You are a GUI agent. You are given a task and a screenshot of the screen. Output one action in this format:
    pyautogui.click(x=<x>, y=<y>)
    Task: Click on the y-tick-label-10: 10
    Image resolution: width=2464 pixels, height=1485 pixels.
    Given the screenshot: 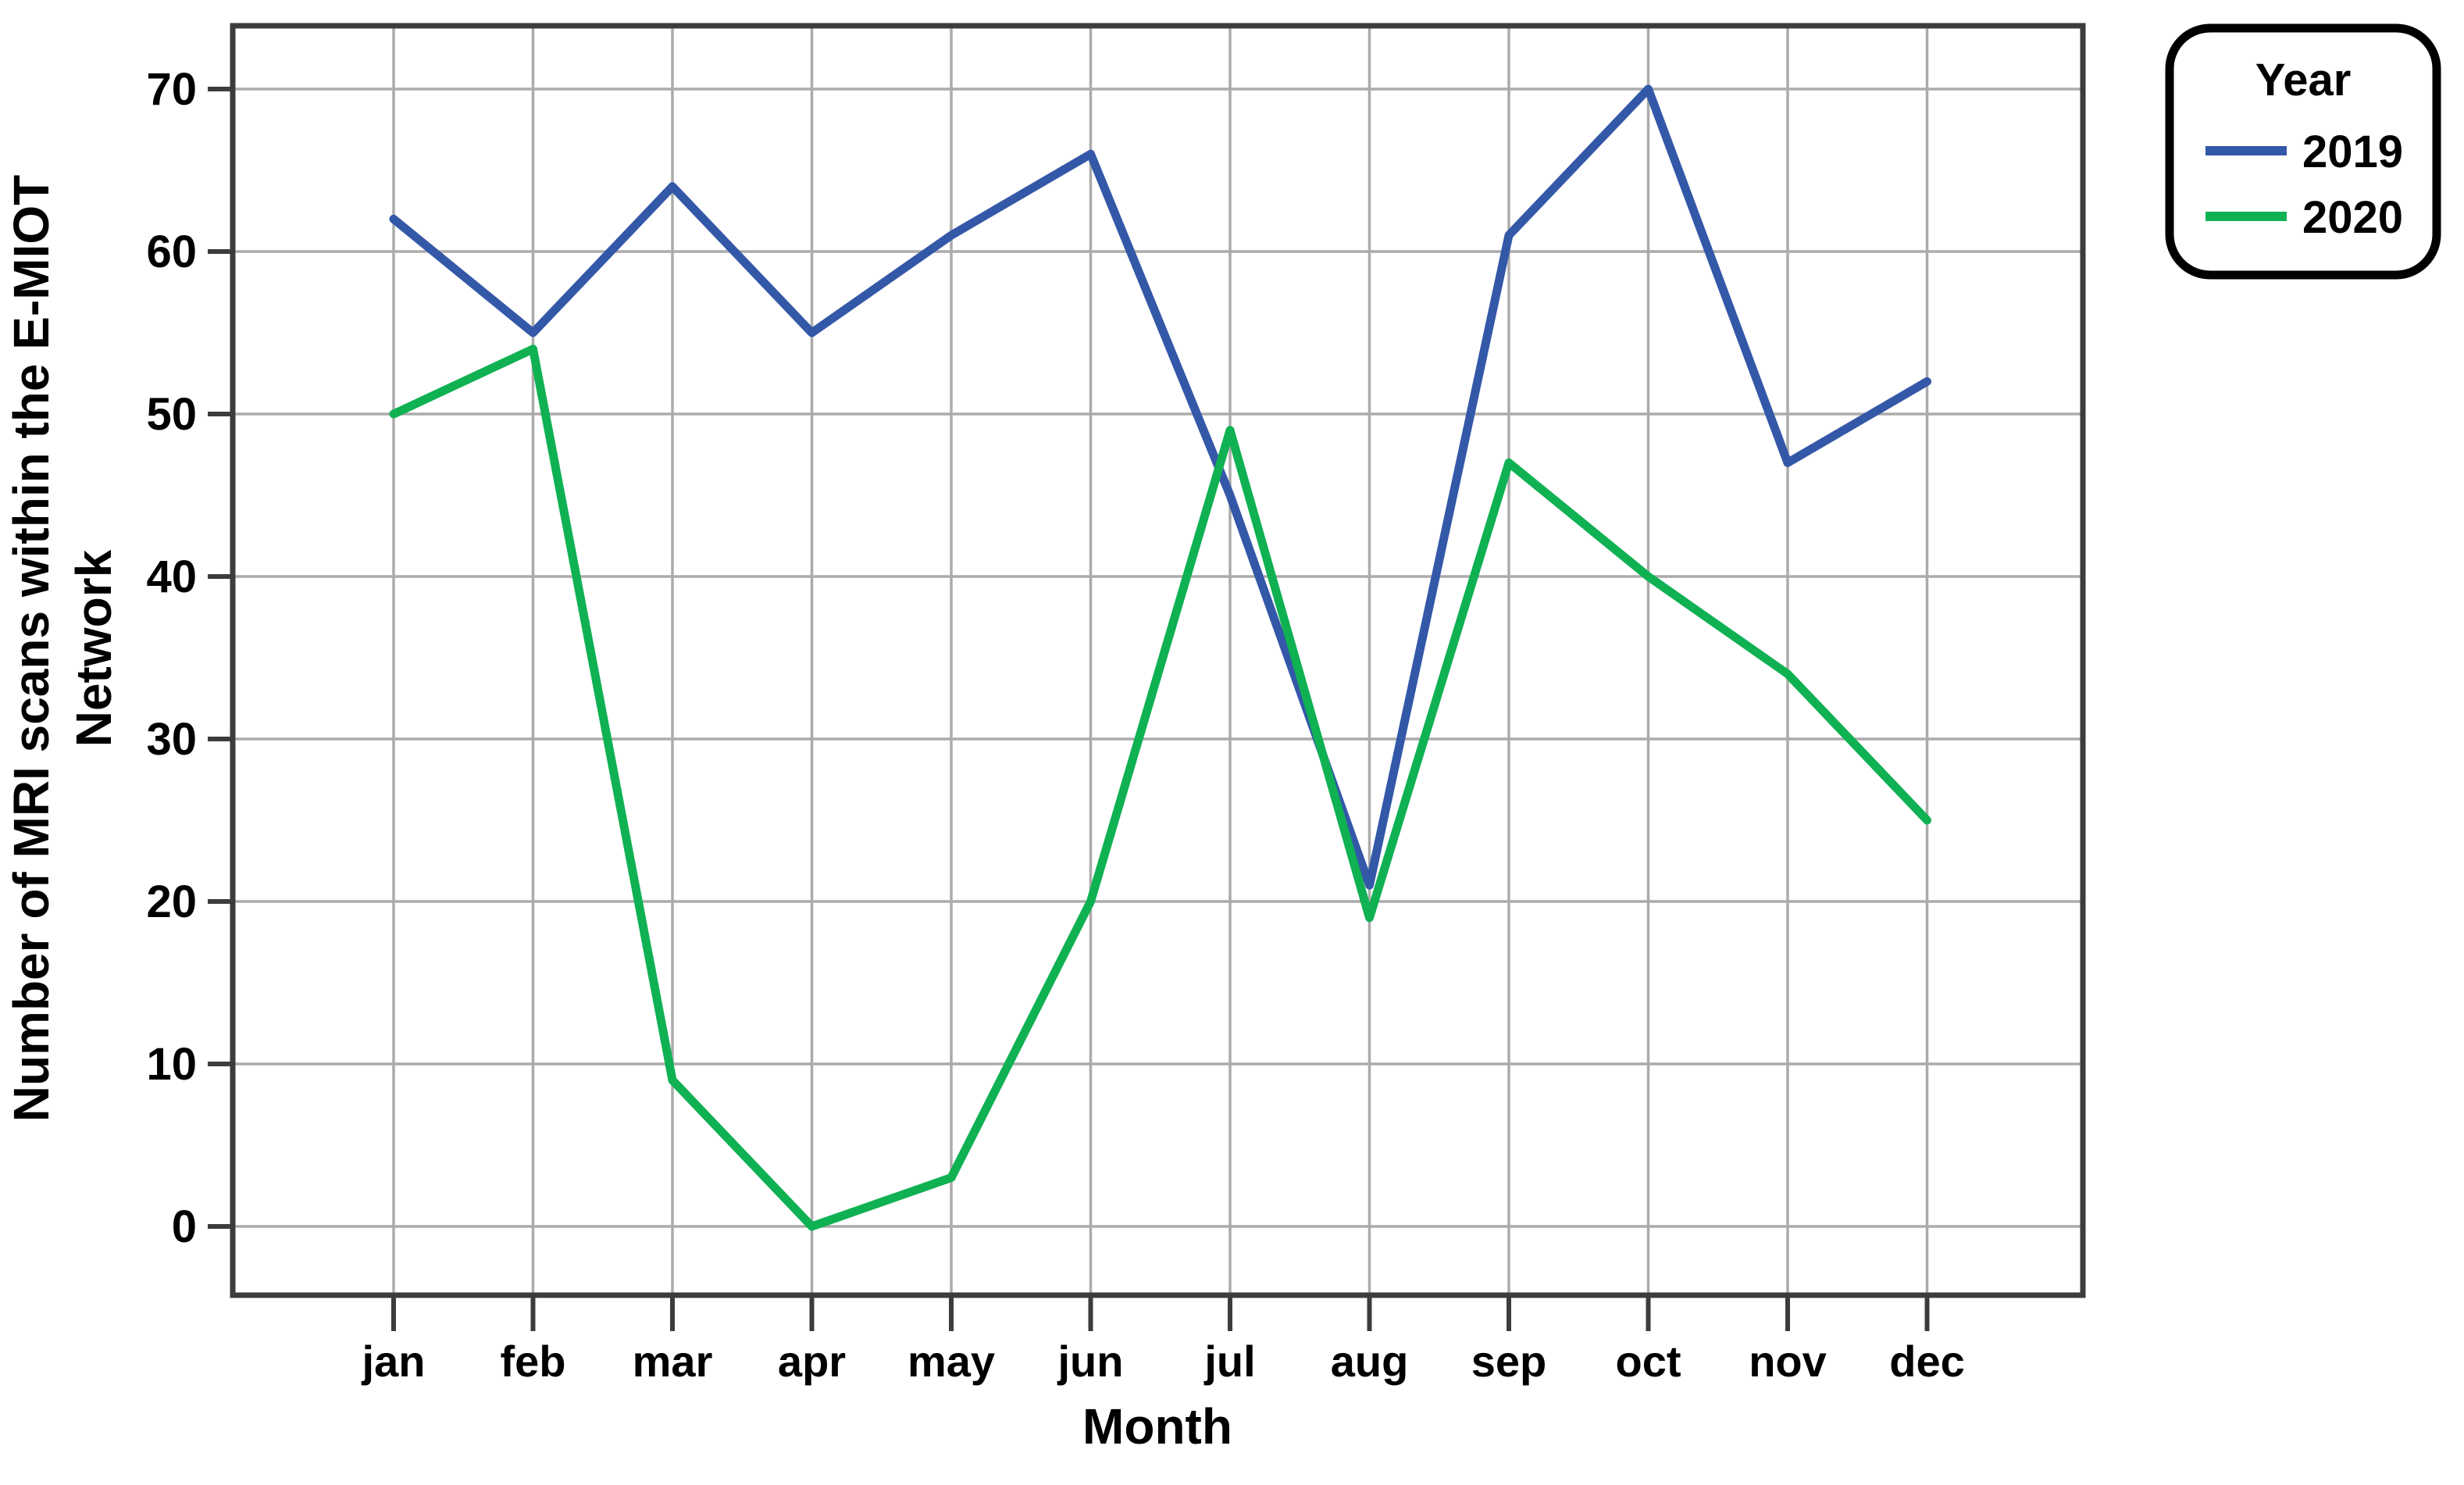 What is the action you would take?
    pyautogui.click(x=172, y=1064)
    